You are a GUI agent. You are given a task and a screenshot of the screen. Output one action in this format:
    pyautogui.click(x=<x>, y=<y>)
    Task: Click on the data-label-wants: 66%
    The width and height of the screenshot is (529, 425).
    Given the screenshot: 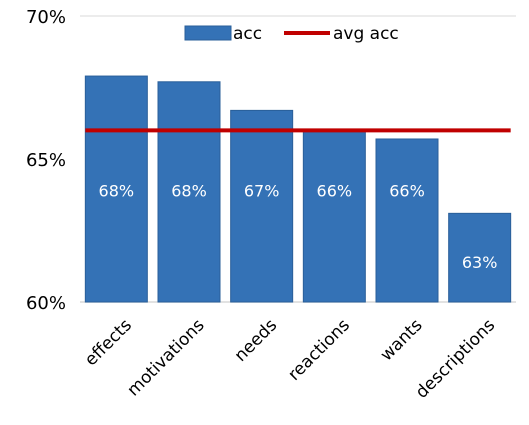 What is the action you would take?
    pyautogui.click(x=407, y=190)
    